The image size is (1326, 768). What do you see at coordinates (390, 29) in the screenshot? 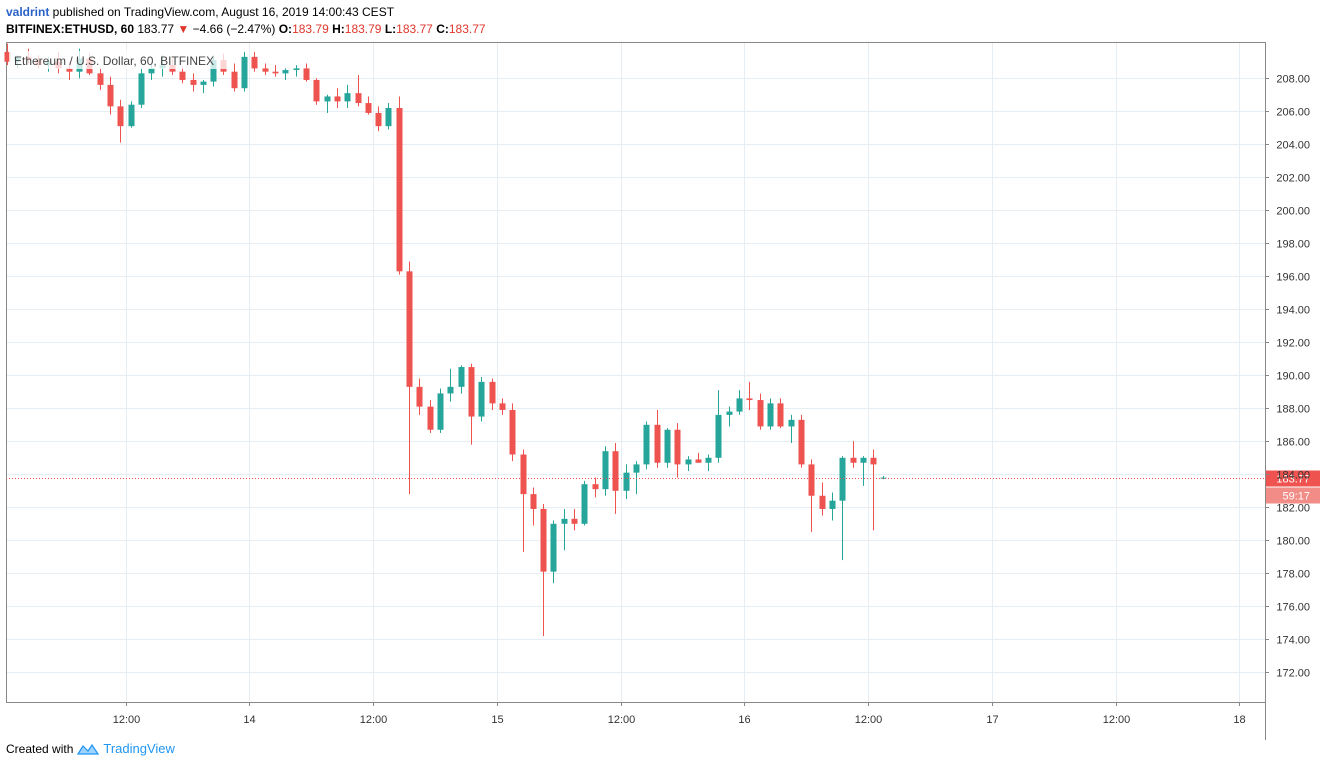
I see `low-label: L:` at bounding box center [390, 29].